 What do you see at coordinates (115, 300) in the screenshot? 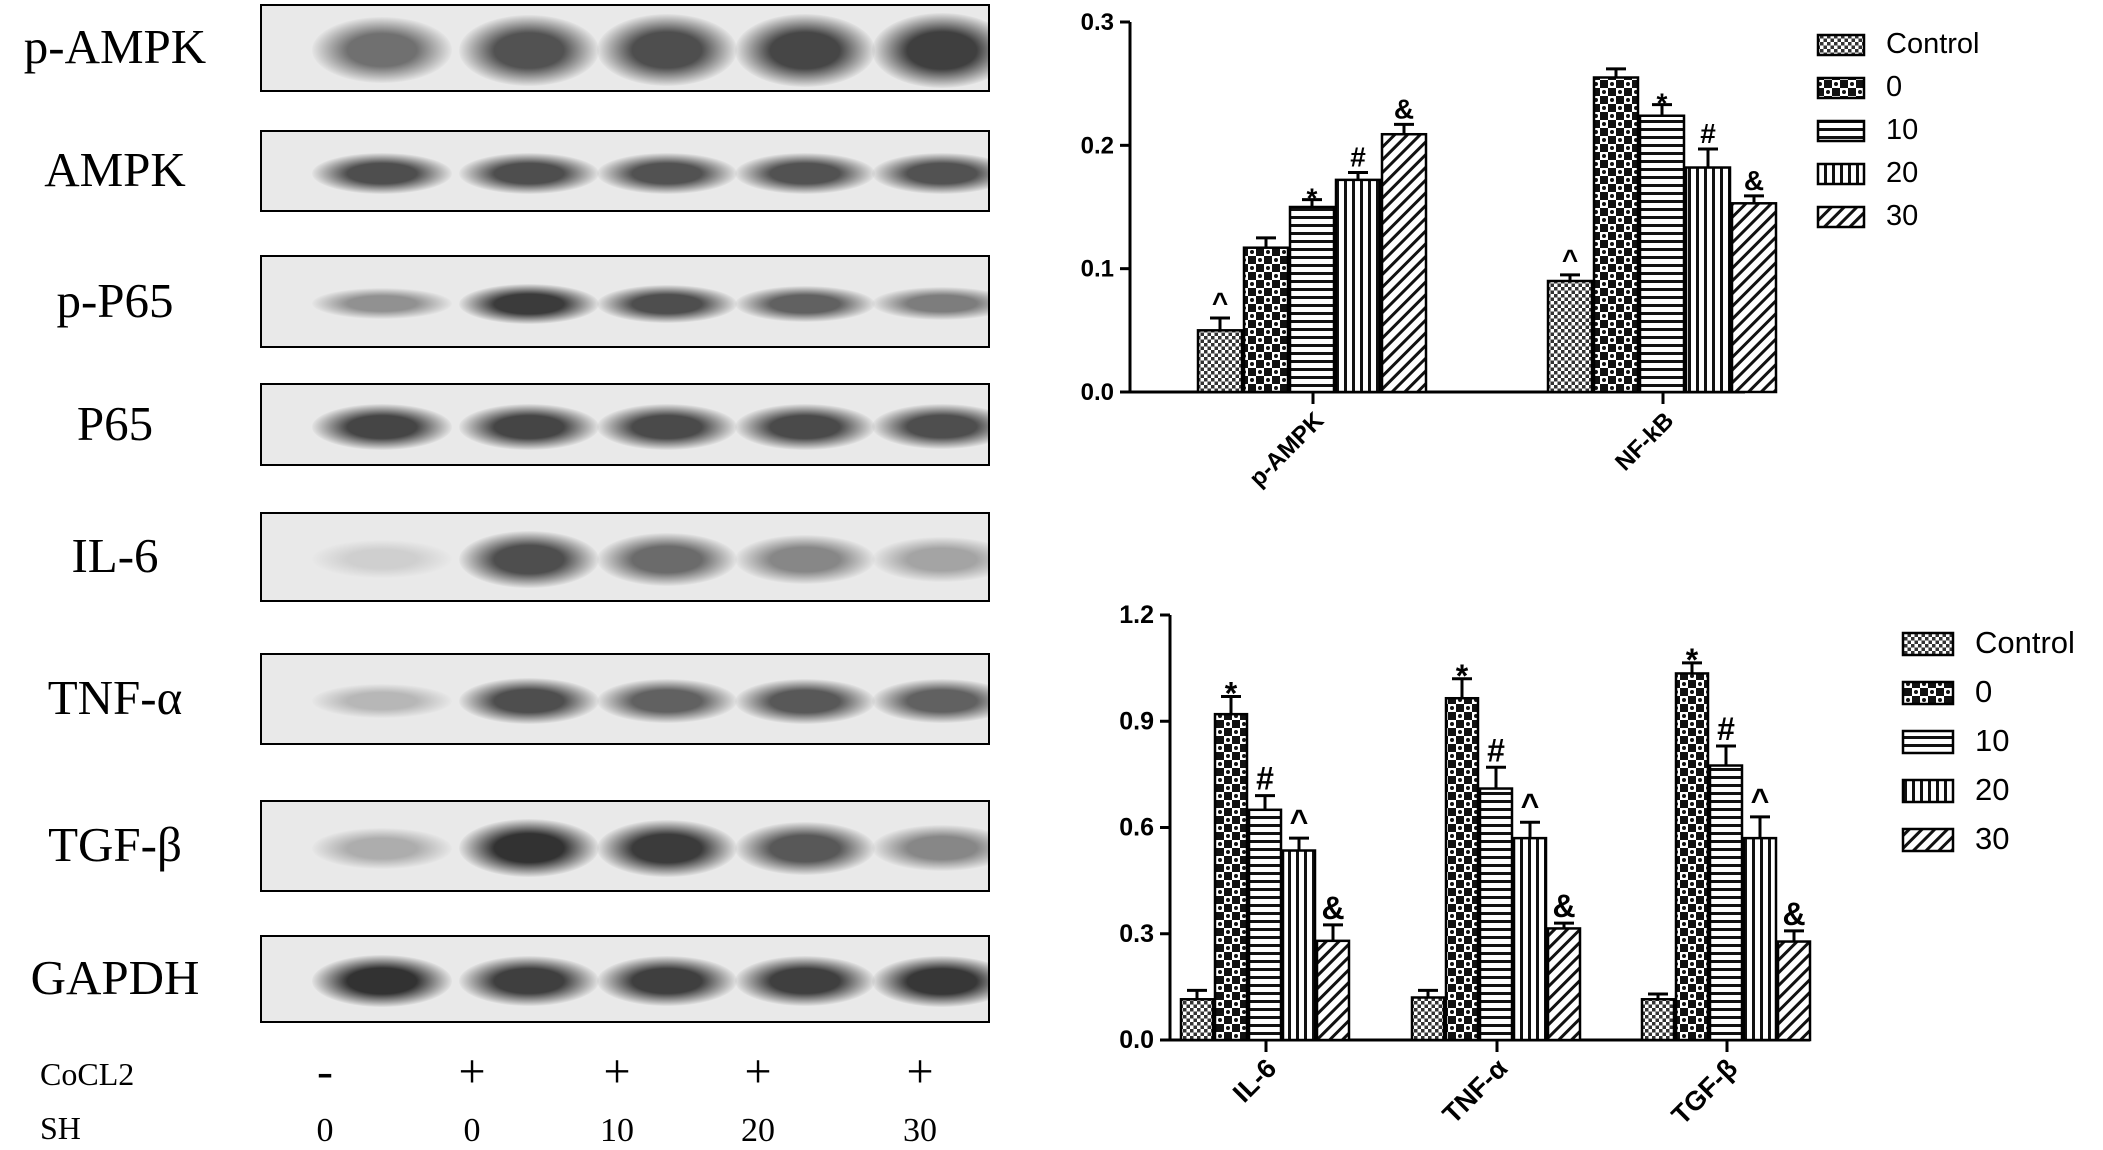
I see `blot-row-label: p-P65` at bounding box center [115, 300].